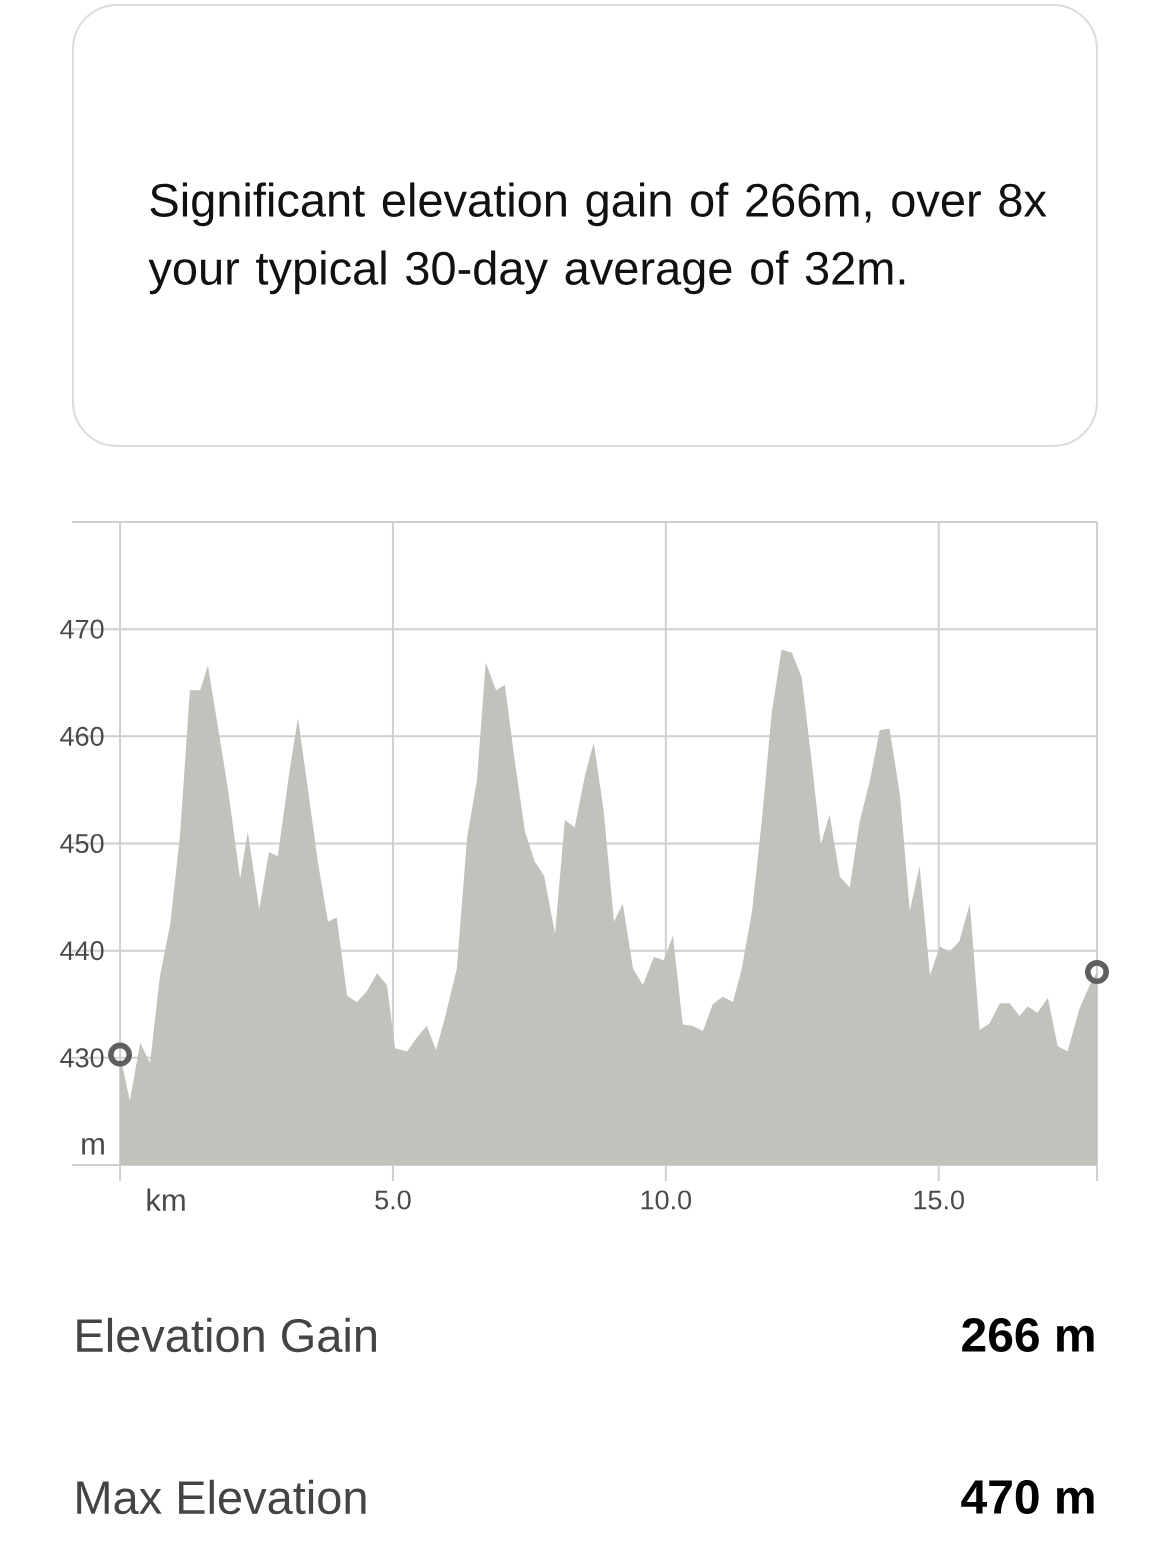 This screenshot has width=1170, height=1561. Describe the element at coordinates (82, 951) in the screenshot. I see `y-tick-label: 440` at that location.